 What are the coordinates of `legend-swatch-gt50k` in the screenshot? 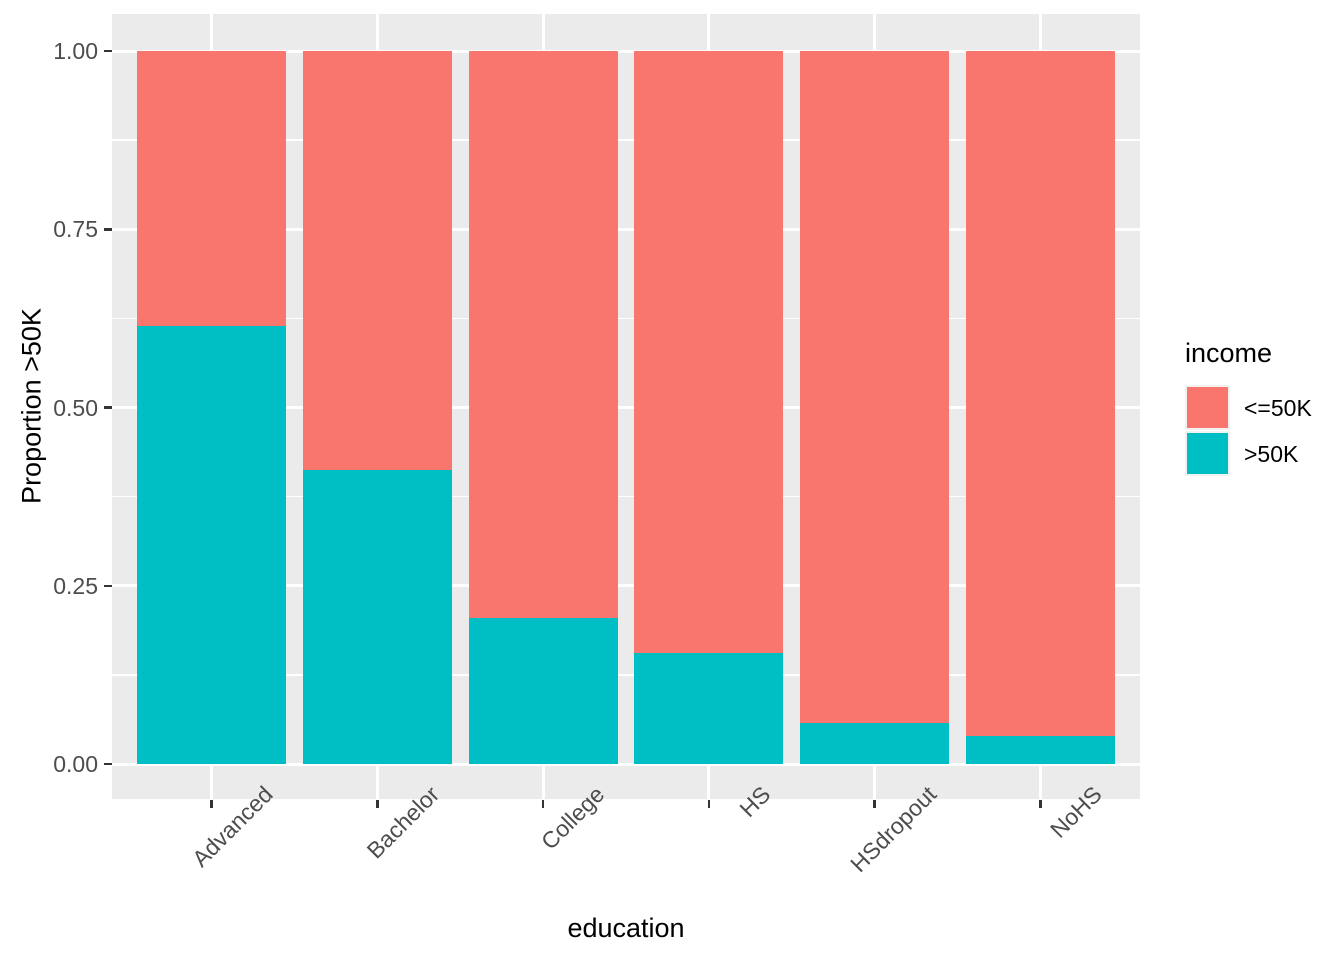 It's located at (1207, 453).